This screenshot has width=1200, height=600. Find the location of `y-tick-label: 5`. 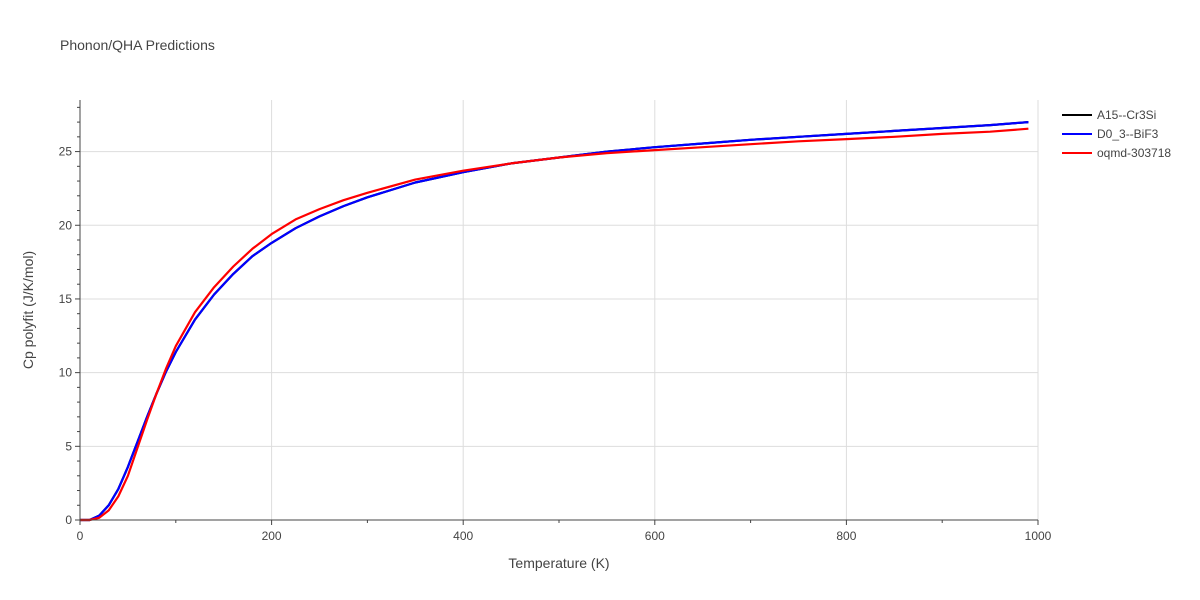

y-tick-label: 5 is located at coordinates (68, 446).